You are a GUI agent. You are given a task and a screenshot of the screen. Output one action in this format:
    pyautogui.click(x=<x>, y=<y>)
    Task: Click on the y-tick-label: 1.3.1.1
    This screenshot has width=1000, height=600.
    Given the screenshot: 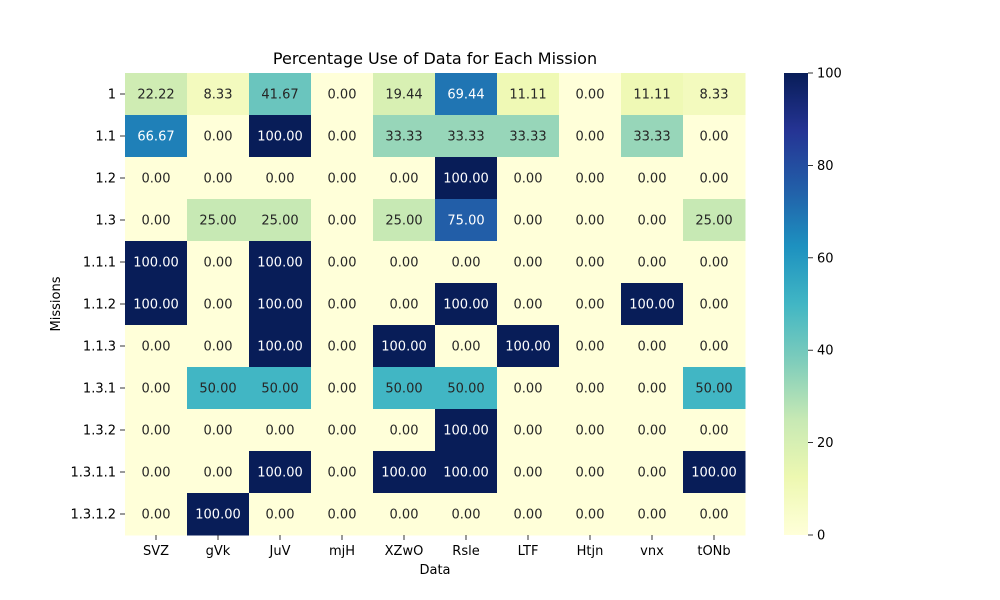 What is the action you would take?
    pyautogui.click(x=93, y=473)
    